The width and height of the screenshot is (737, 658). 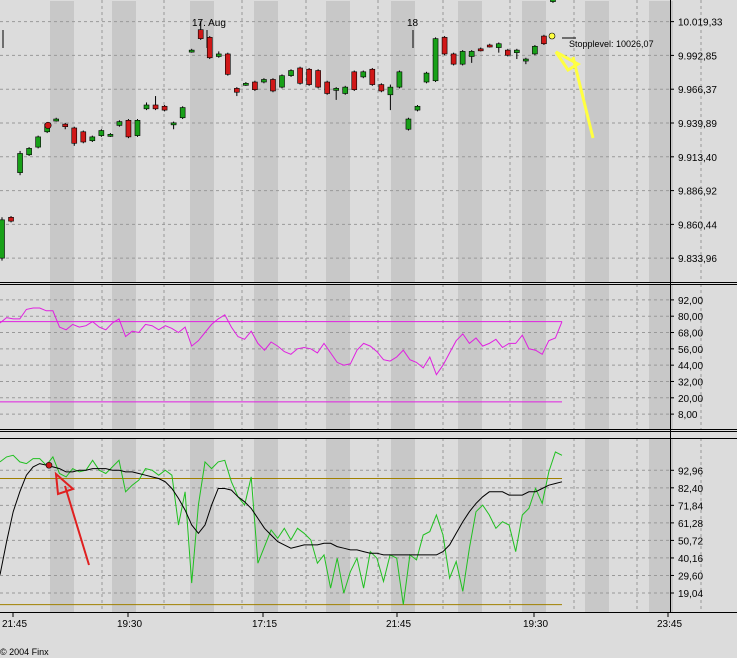 I want to click on red-arrow-shaft, so click(x=77, y=525).